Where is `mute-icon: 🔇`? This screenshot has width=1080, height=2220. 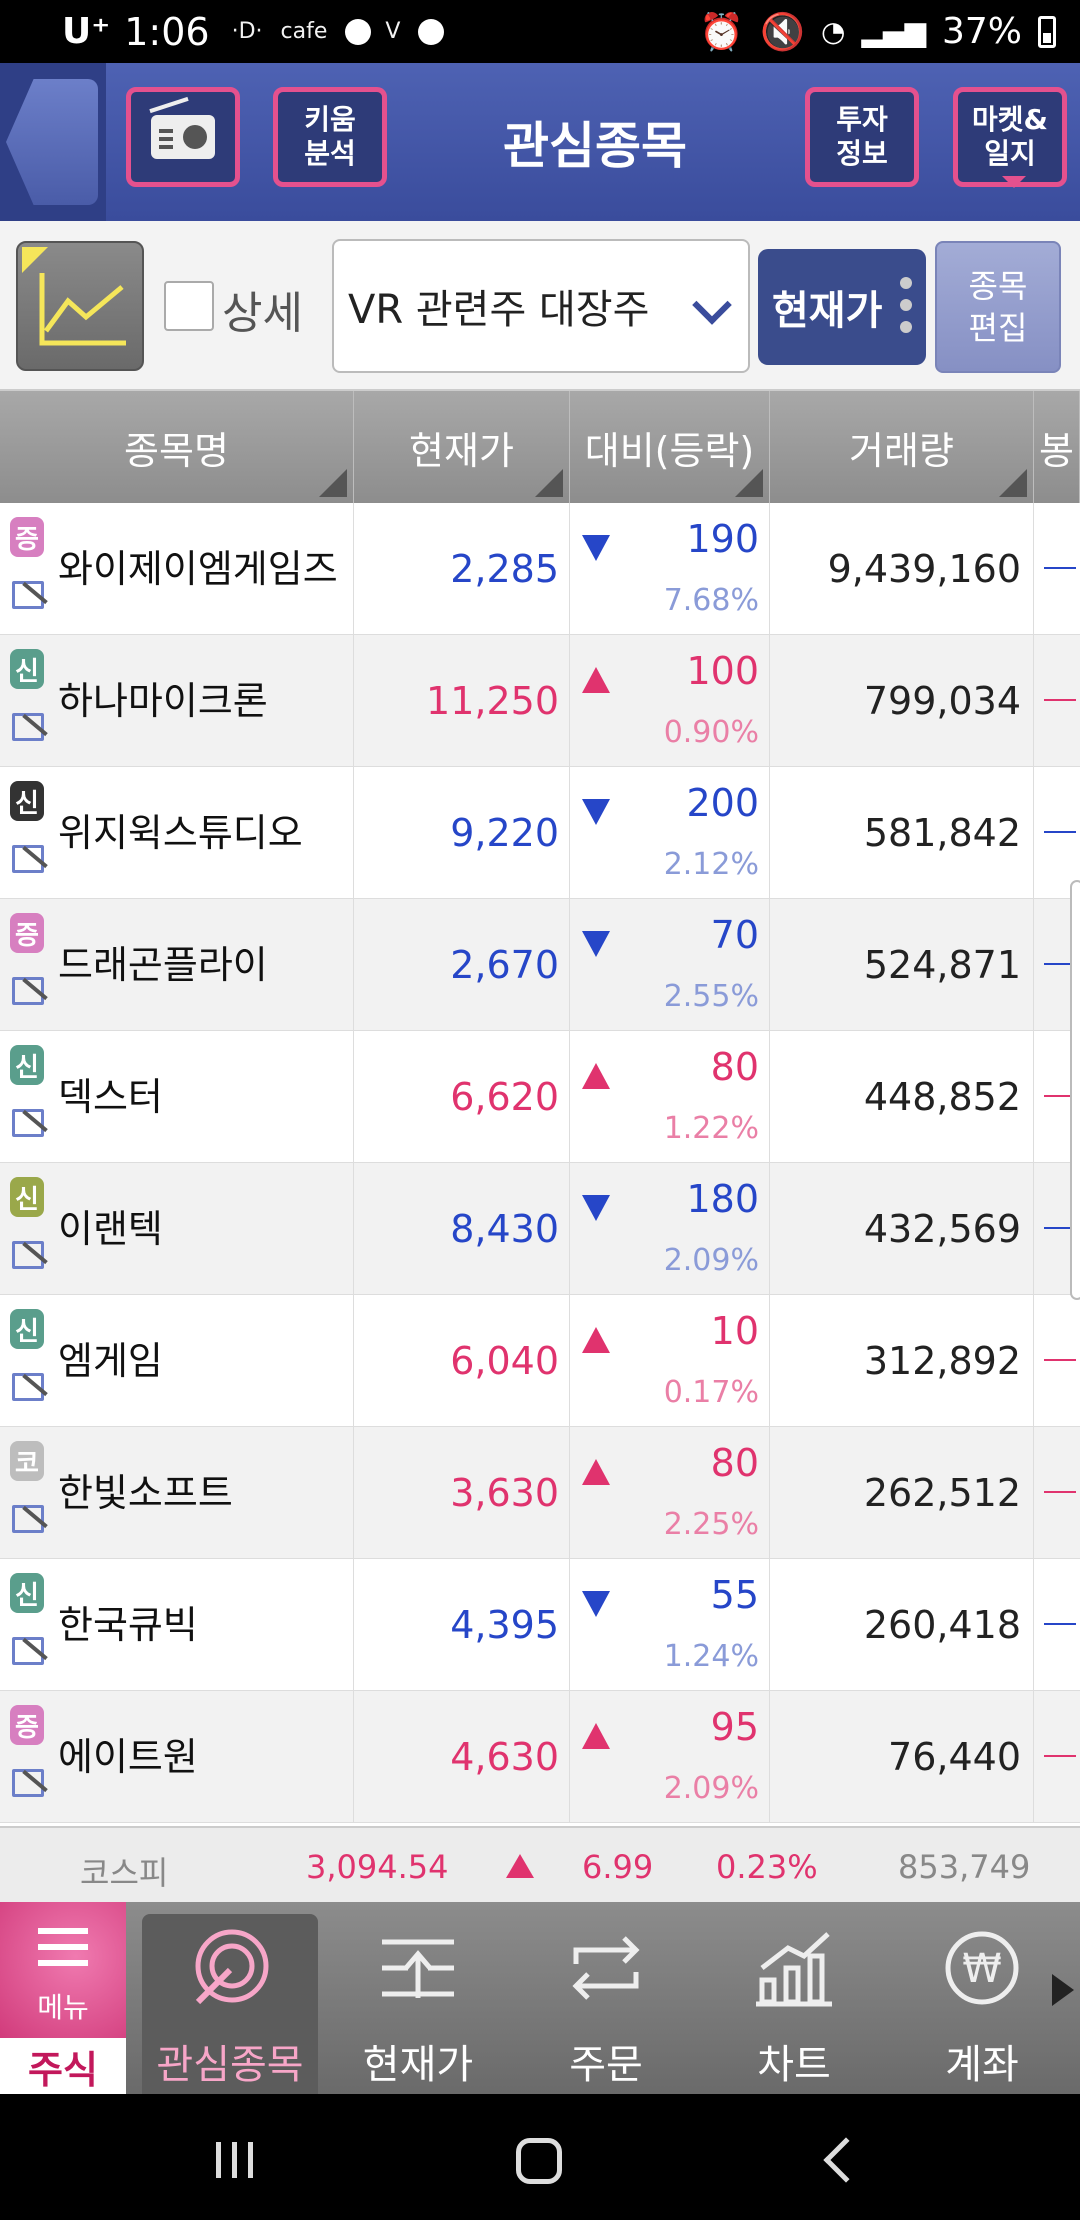
mute-icon: 🔇 is located at coordinates (782, 32).